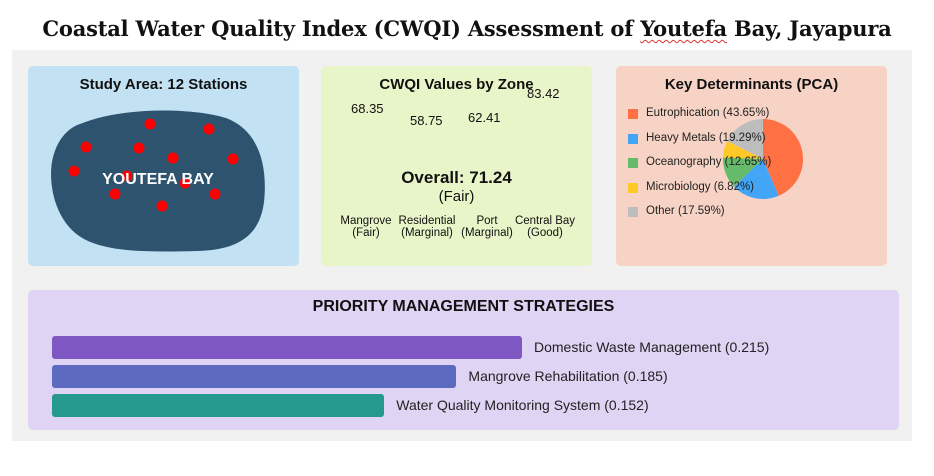  What do you see at coordinates (367, 108) in the screenshot?
I see `zone-value-mangrove: 68.35` at bounding box center [367, 108].